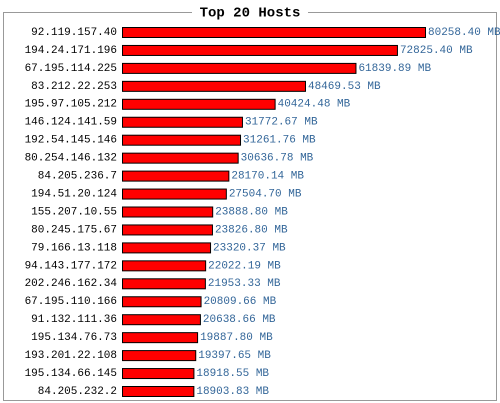  What do you see at coordinates (71, 159) in the screenshot?
I see `category-label: 80.254.146.132` at bounding box center [71, 159].